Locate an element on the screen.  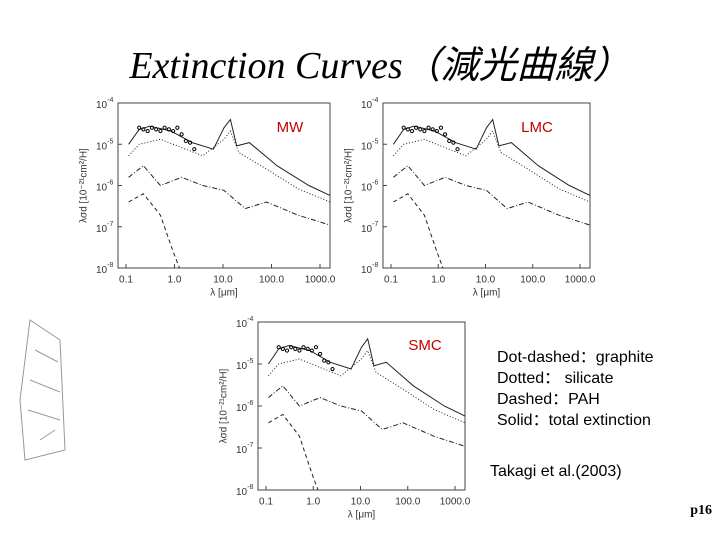
x-axis-label: λ [μm] is located at coordinates (224, 293).